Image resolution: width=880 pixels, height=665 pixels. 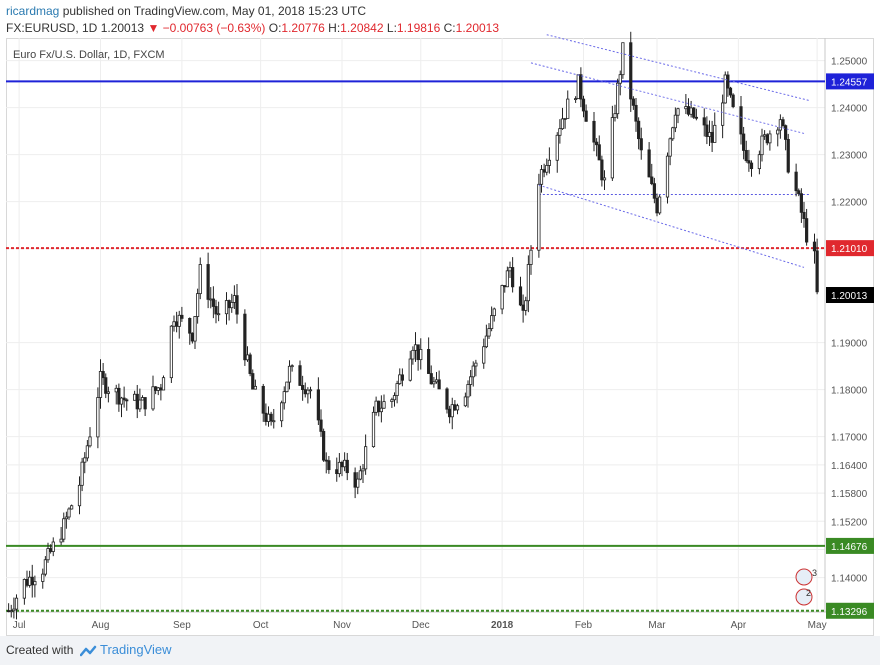 What do you see at coordinates (657, 625) in the screenshot?
I see `time-tick-label: Mar` at bounding box center [657, 625].